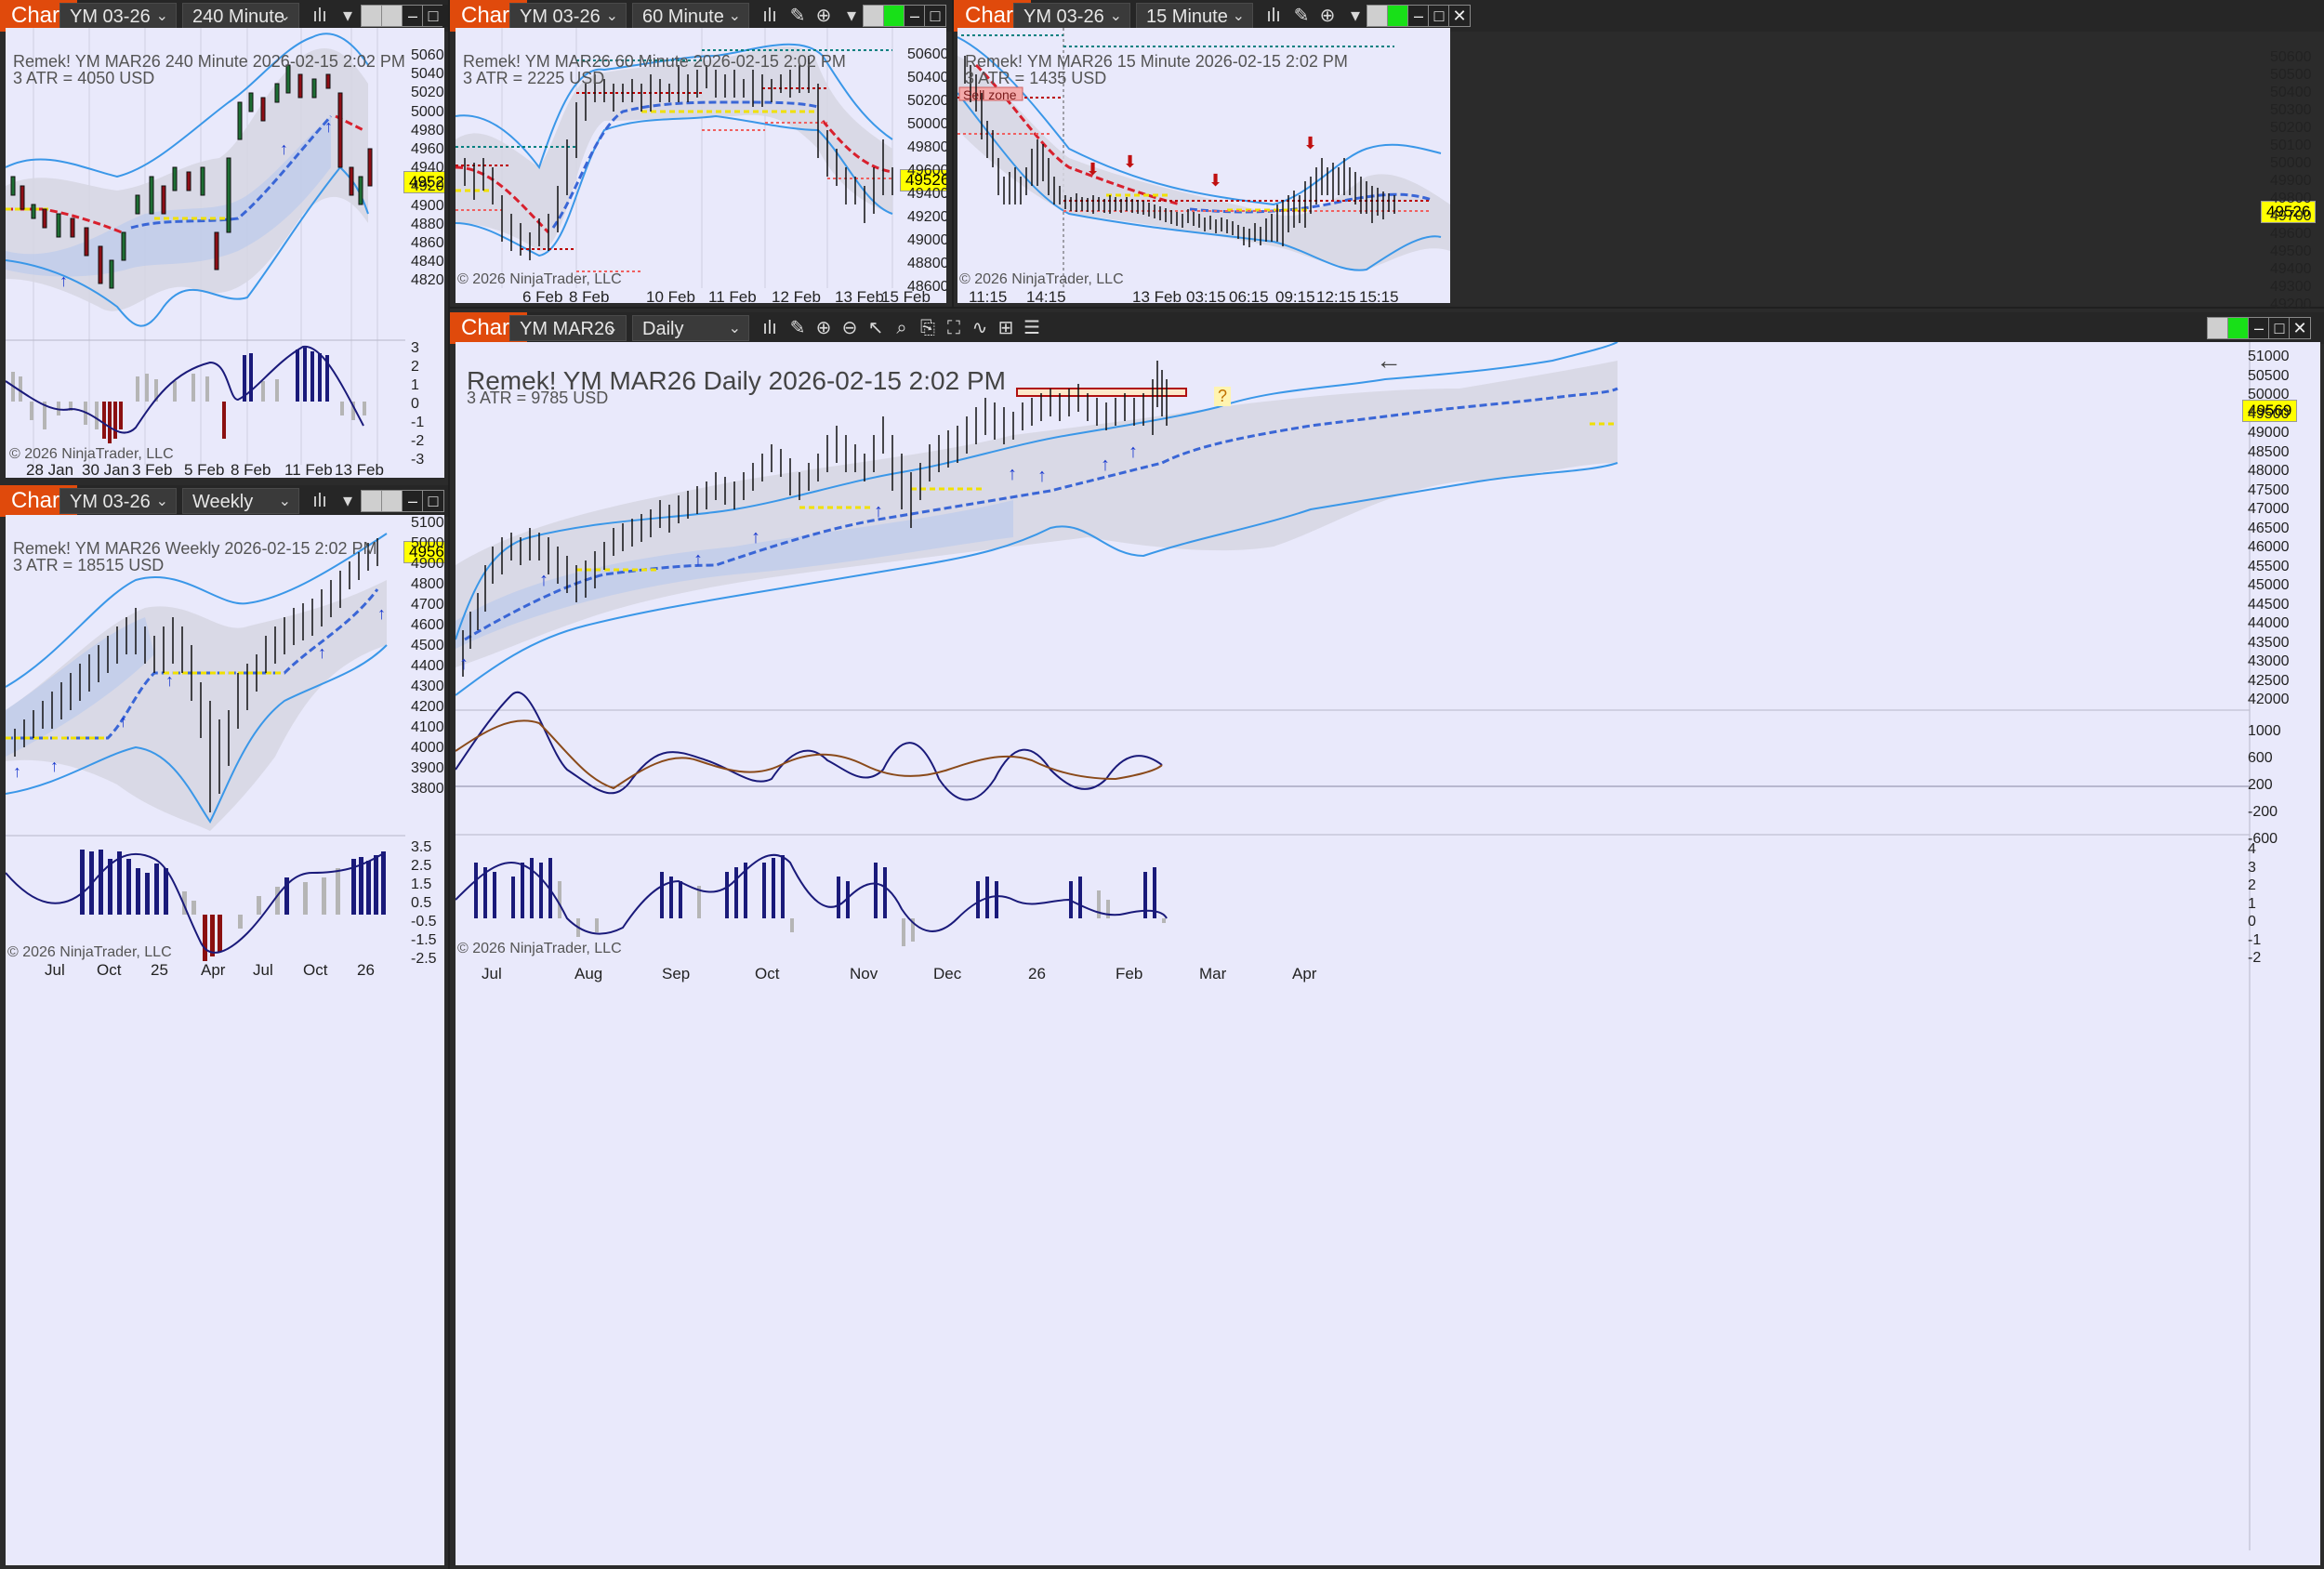 The image size is (2324, 1569). Describe the element at coordinates (568, 328) in the screenshot. I see `instrument-select: YM MAR26 ⌄` at that location.